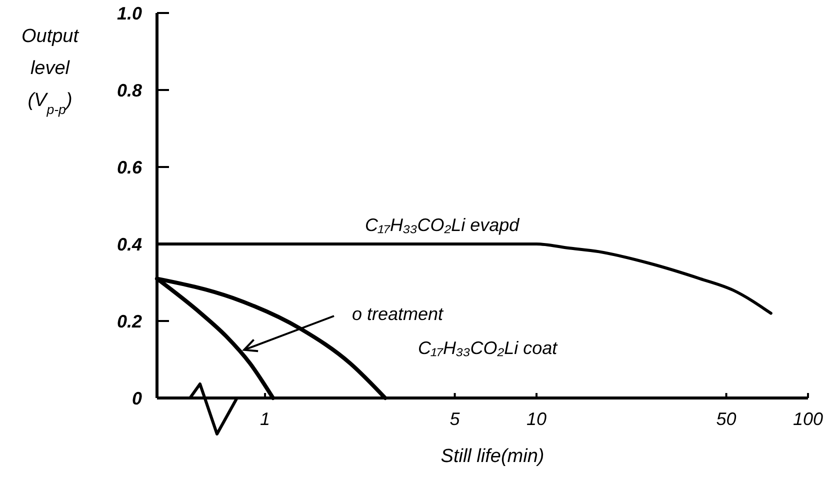  What do you see at coordinates (726, 419) in the screenshot?
I see `x-tick-label: 50` at bounding box center [726, 419].